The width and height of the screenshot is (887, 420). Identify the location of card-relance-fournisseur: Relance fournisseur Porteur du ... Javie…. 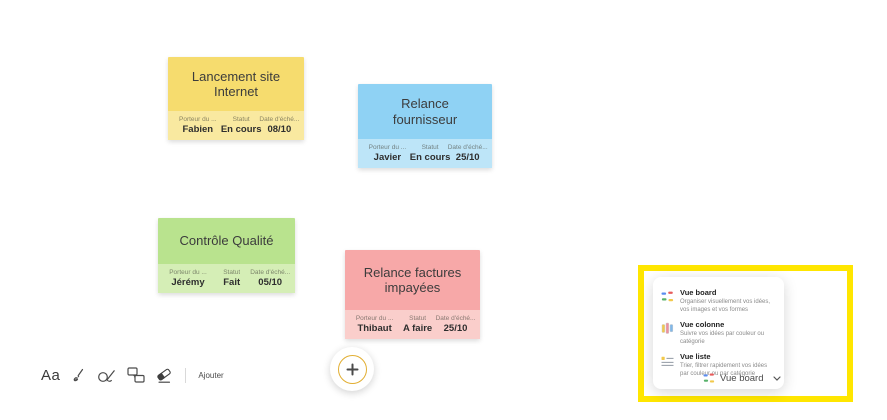
(425, 126).